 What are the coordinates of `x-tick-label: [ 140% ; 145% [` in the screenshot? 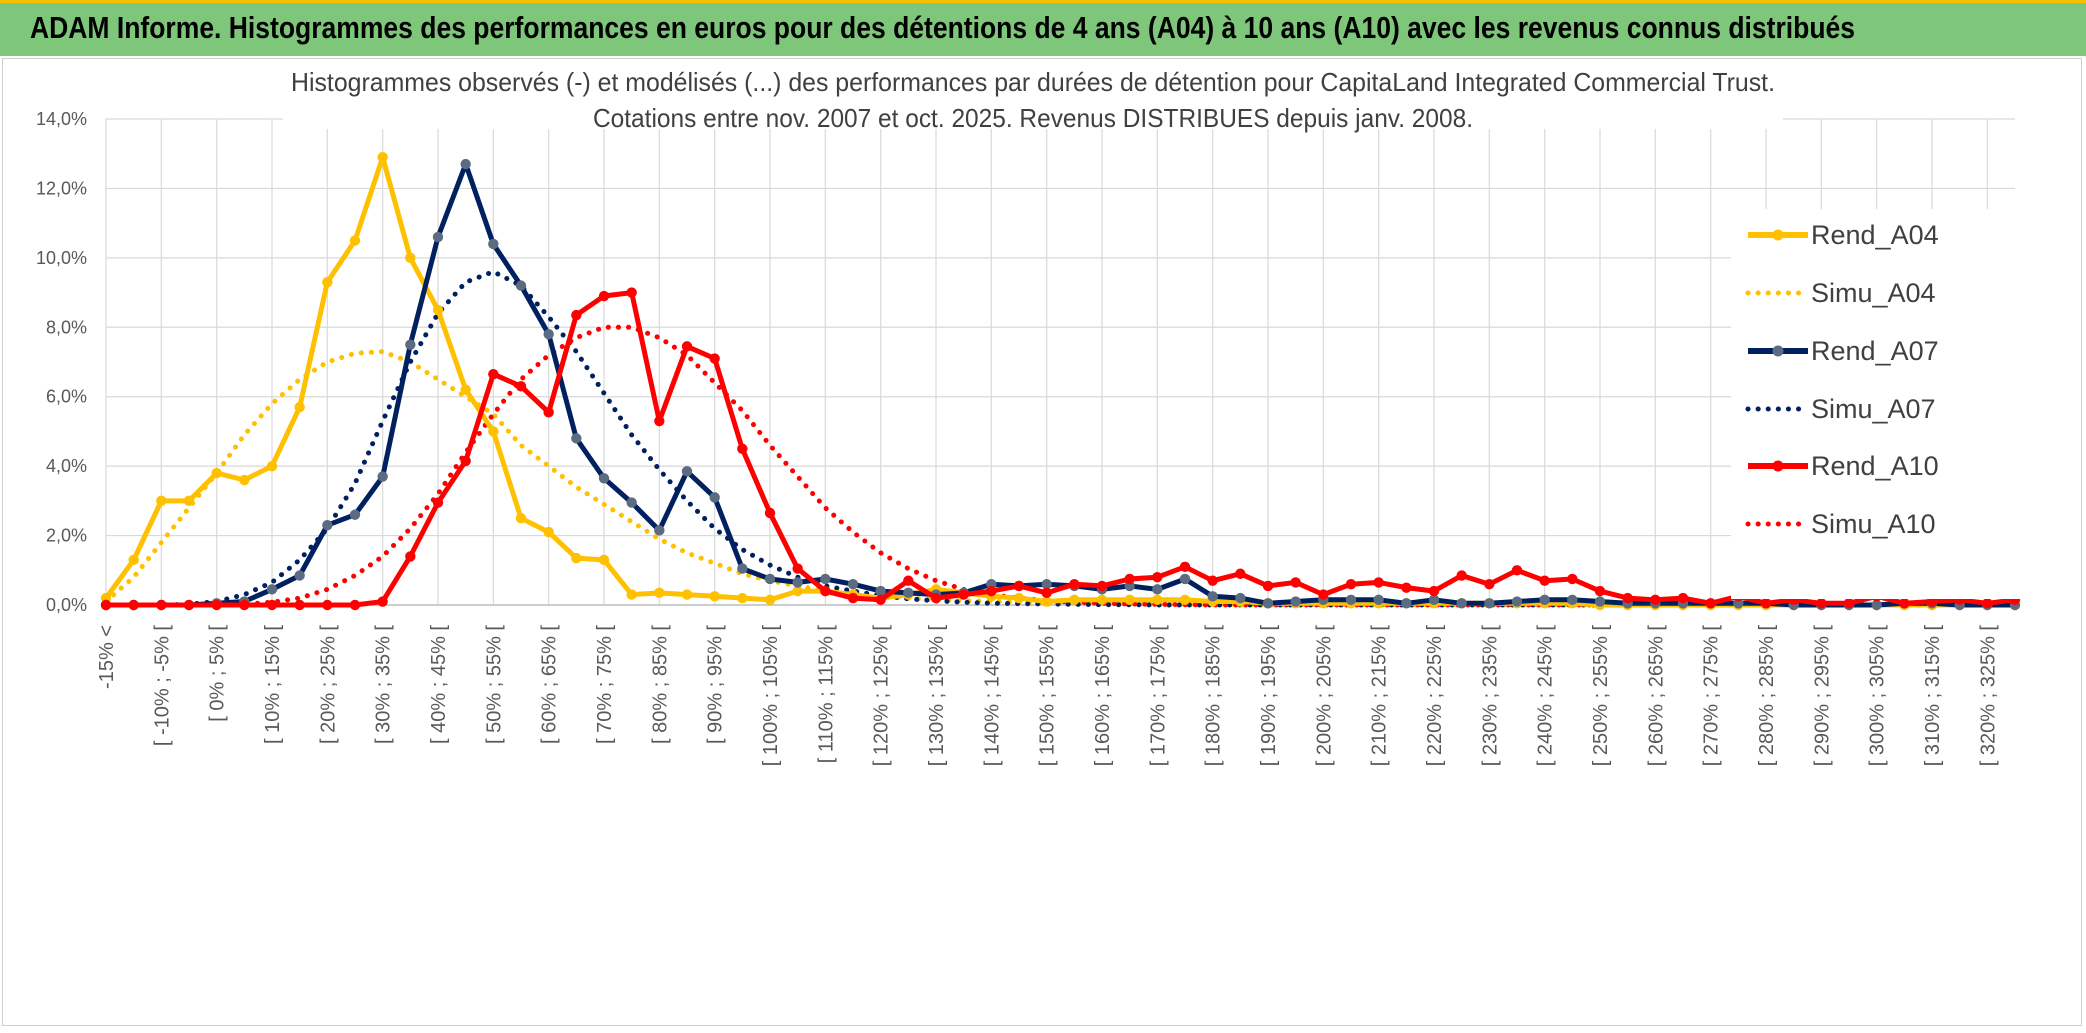 It's located at (992, 696).